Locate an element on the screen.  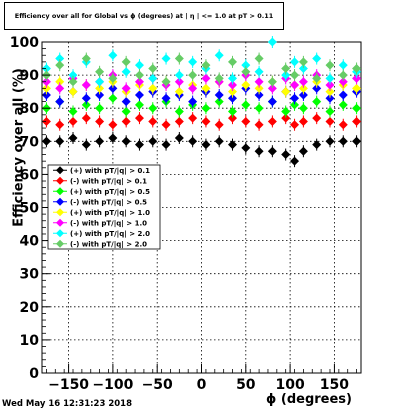
y-tick-label: 0 is located at coordinates (34, 374).